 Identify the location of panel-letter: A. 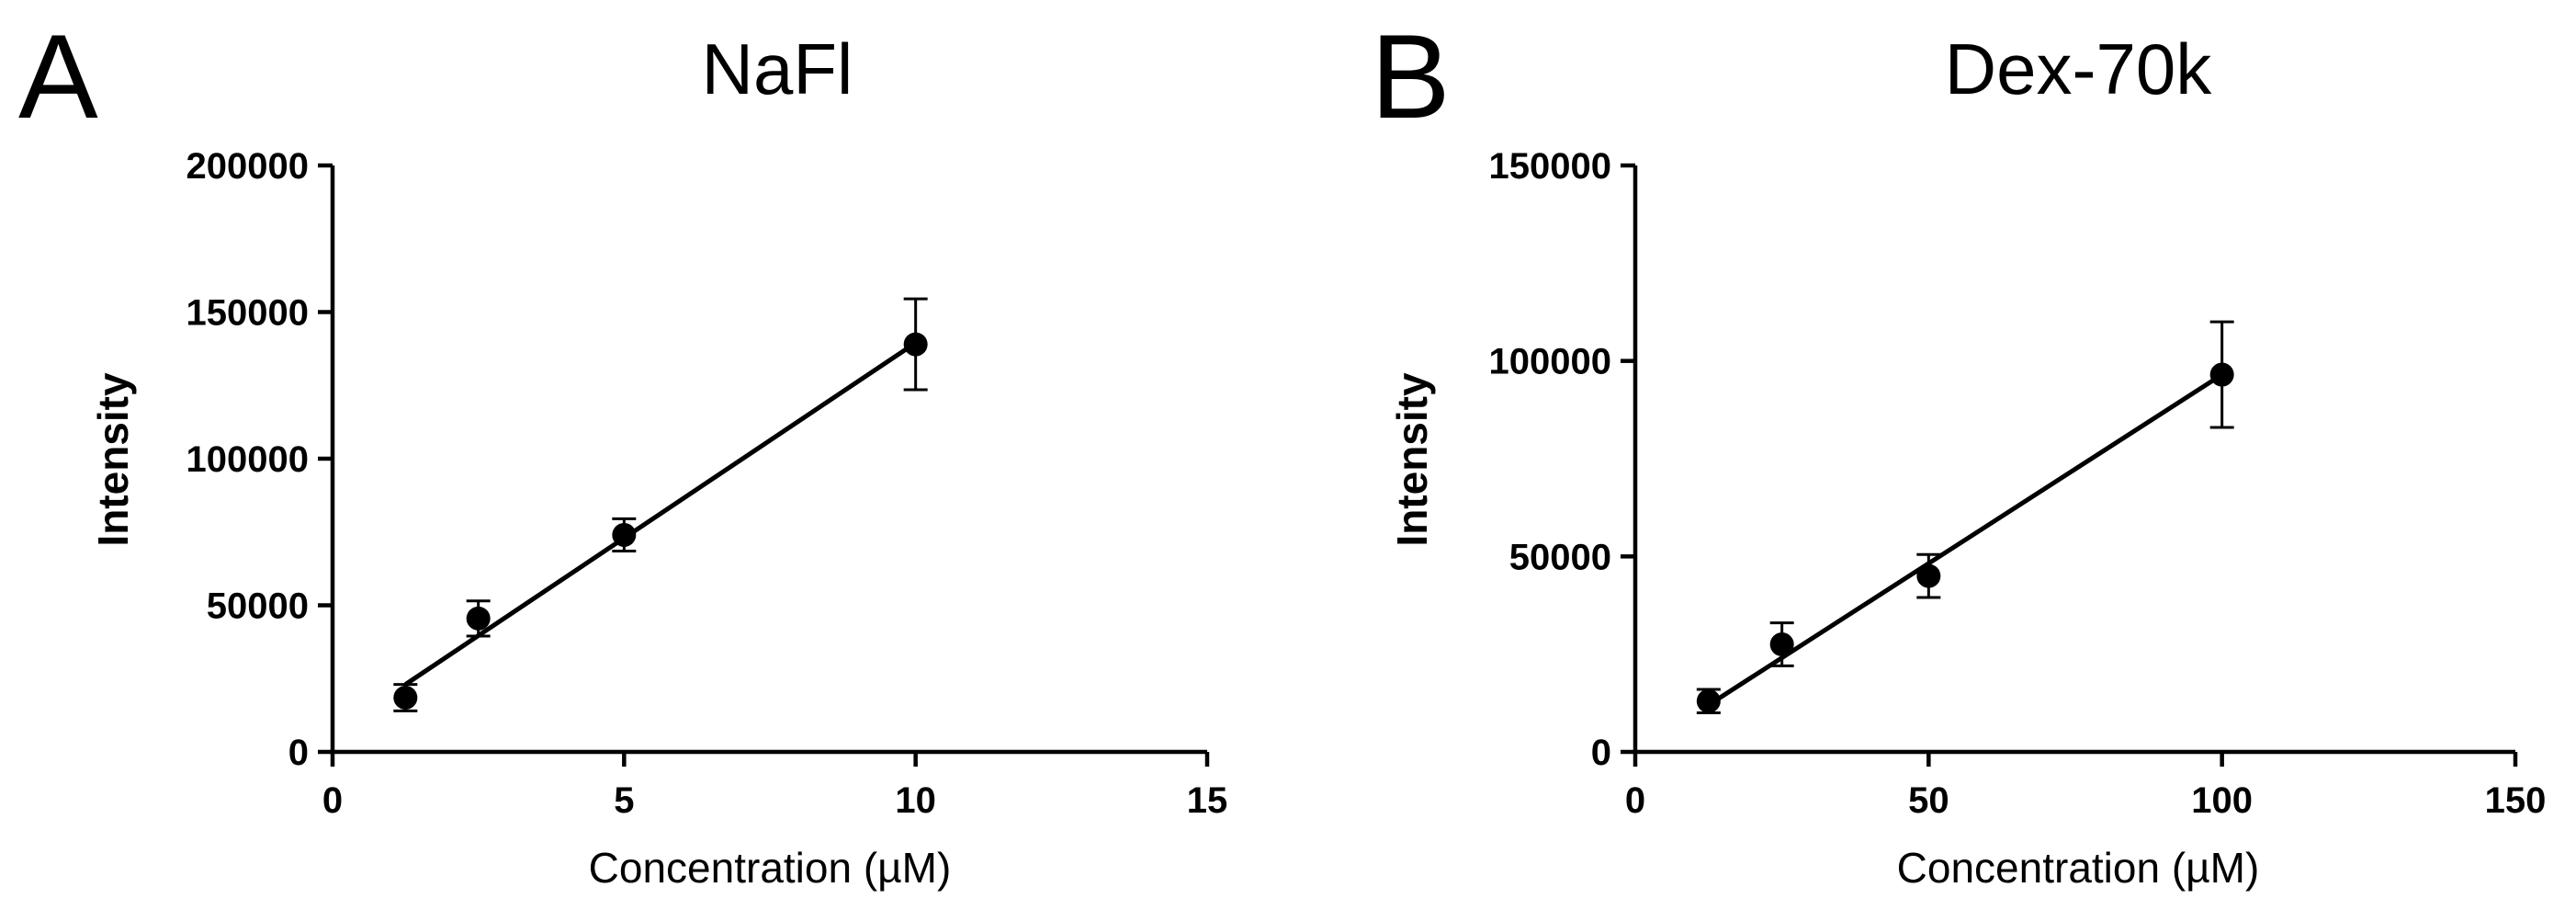
(58, 76).